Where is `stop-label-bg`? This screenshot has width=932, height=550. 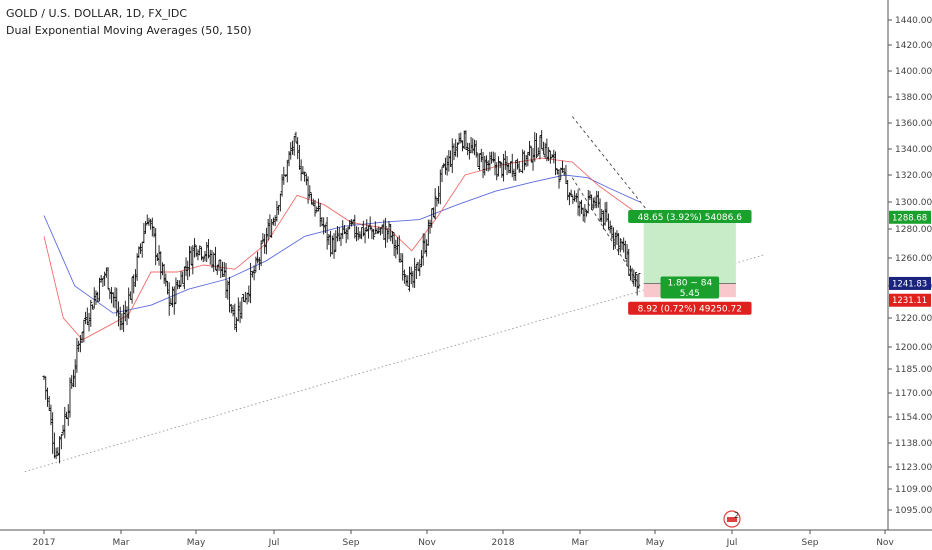 stop-label-bg is located at coordinates (690, 308).